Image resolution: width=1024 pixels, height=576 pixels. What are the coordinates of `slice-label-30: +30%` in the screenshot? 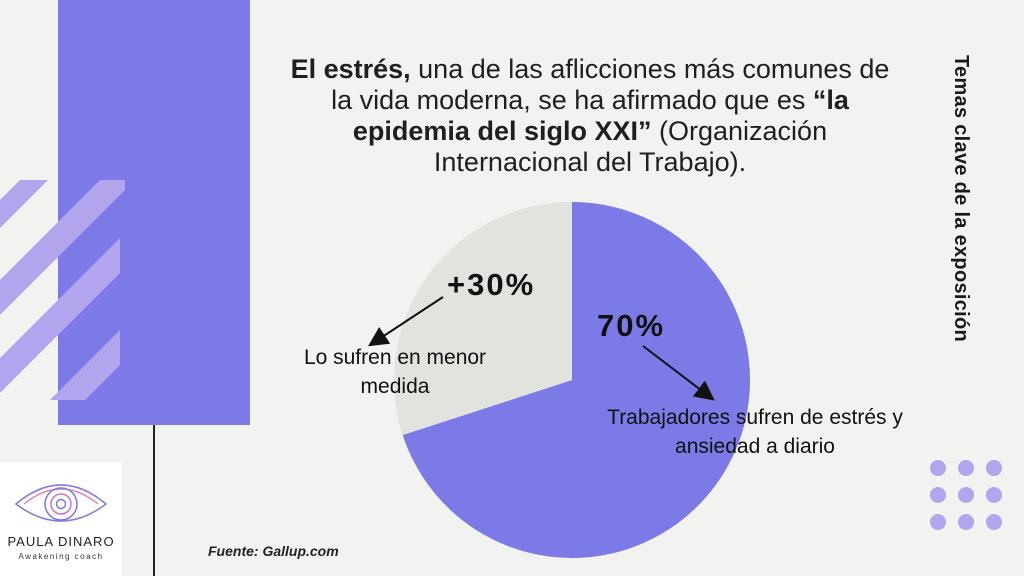 It's located at (491, 284).